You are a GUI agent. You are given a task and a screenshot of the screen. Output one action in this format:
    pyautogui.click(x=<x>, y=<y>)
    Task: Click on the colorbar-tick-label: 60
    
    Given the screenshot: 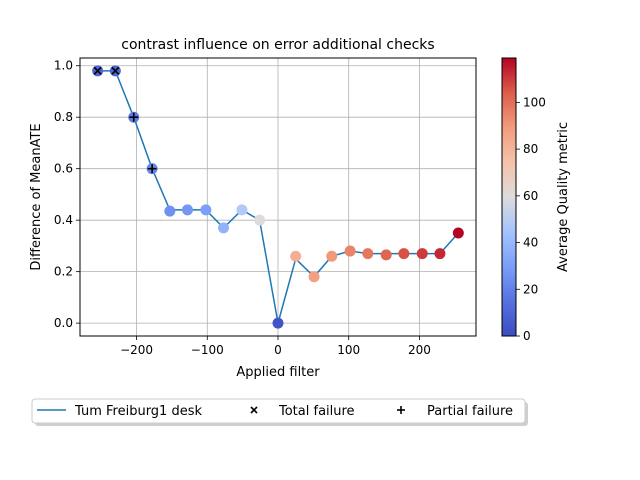 What is the action you would take?
    pyautogui.click(x=530, y=196)
    